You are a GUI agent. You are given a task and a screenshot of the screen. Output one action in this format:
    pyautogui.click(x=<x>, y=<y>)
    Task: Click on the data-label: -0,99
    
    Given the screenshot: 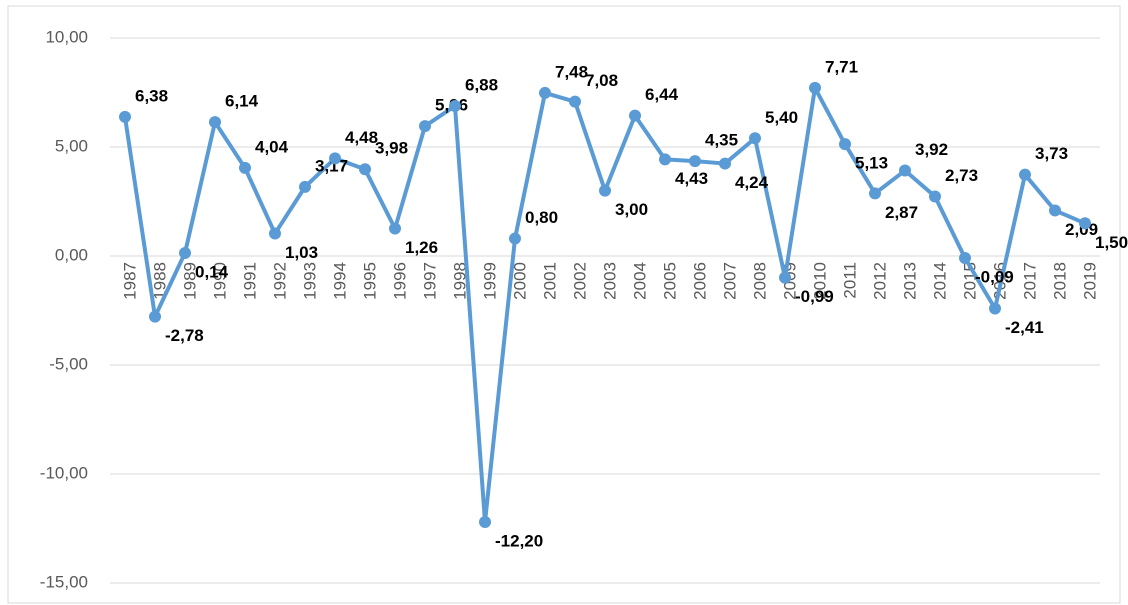 What is the action you would take?
    pyautogui.click(x=814, y=296)
    